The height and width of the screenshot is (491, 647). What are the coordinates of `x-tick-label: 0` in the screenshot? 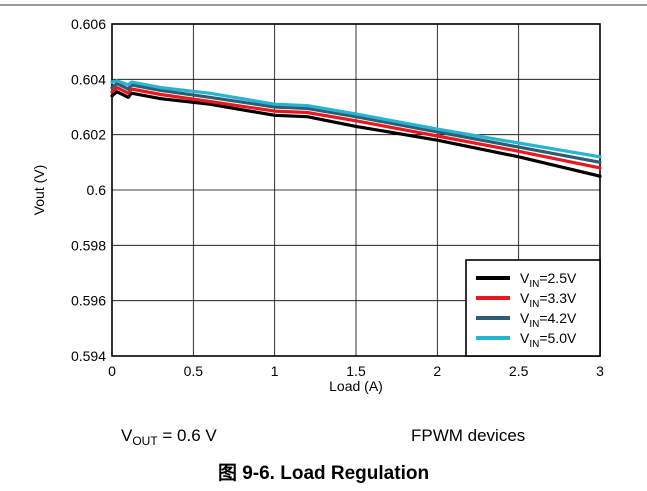 It's located at (112, 371).